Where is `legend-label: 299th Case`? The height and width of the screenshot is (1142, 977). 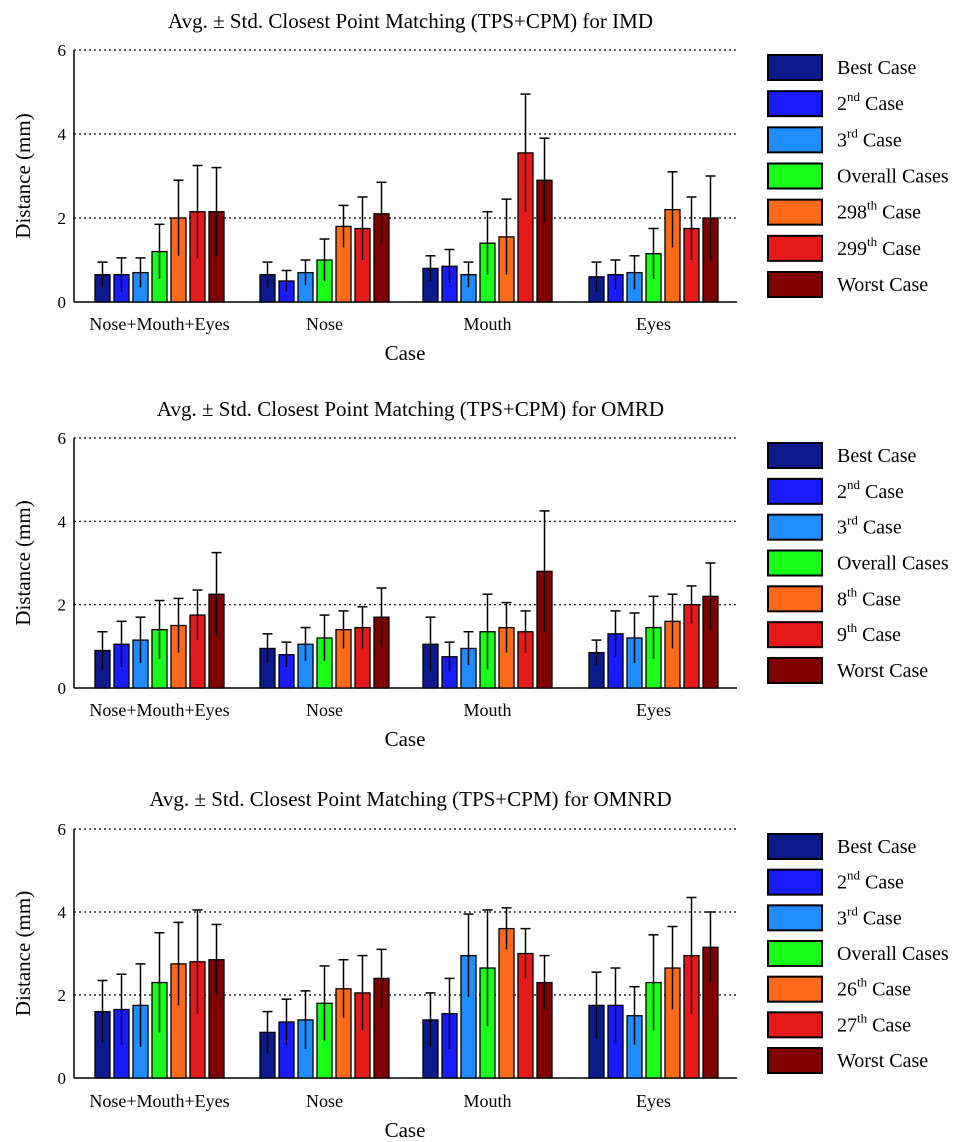
legend-label: 299th Case is located at coordinates (879, 247).